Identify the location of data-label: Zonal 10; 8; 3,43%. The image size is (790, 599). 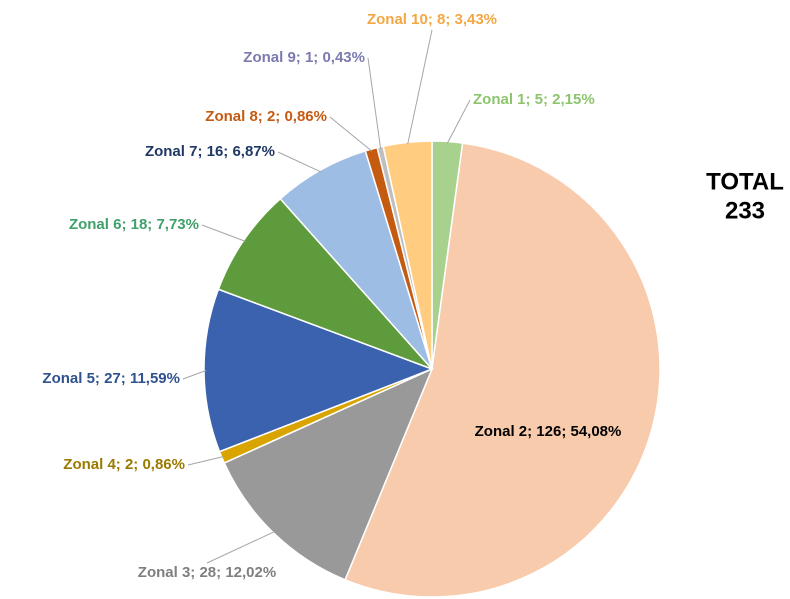
(432, 19).